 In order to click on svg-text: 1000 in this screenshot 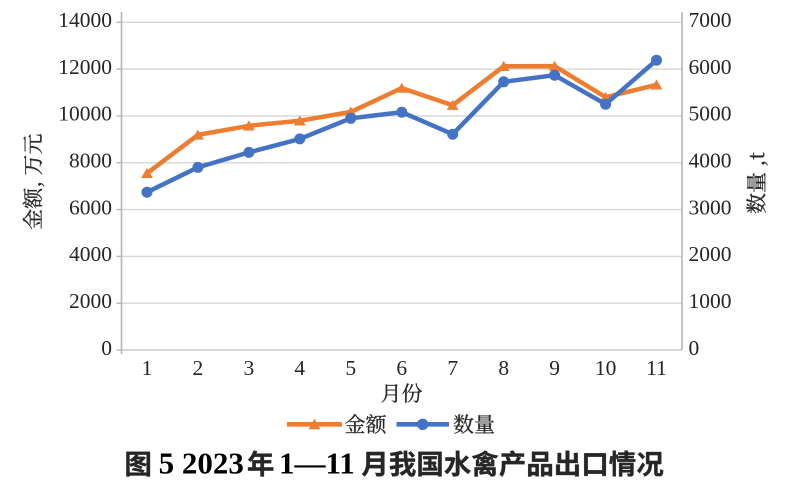, I will do `click(710, 301)`.